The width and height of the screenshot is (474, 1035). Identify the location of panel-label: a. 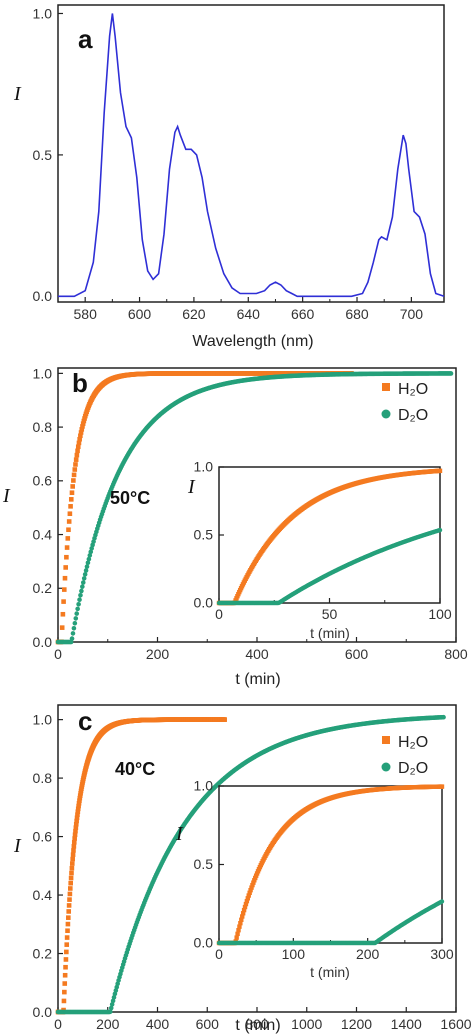
(85, 39).